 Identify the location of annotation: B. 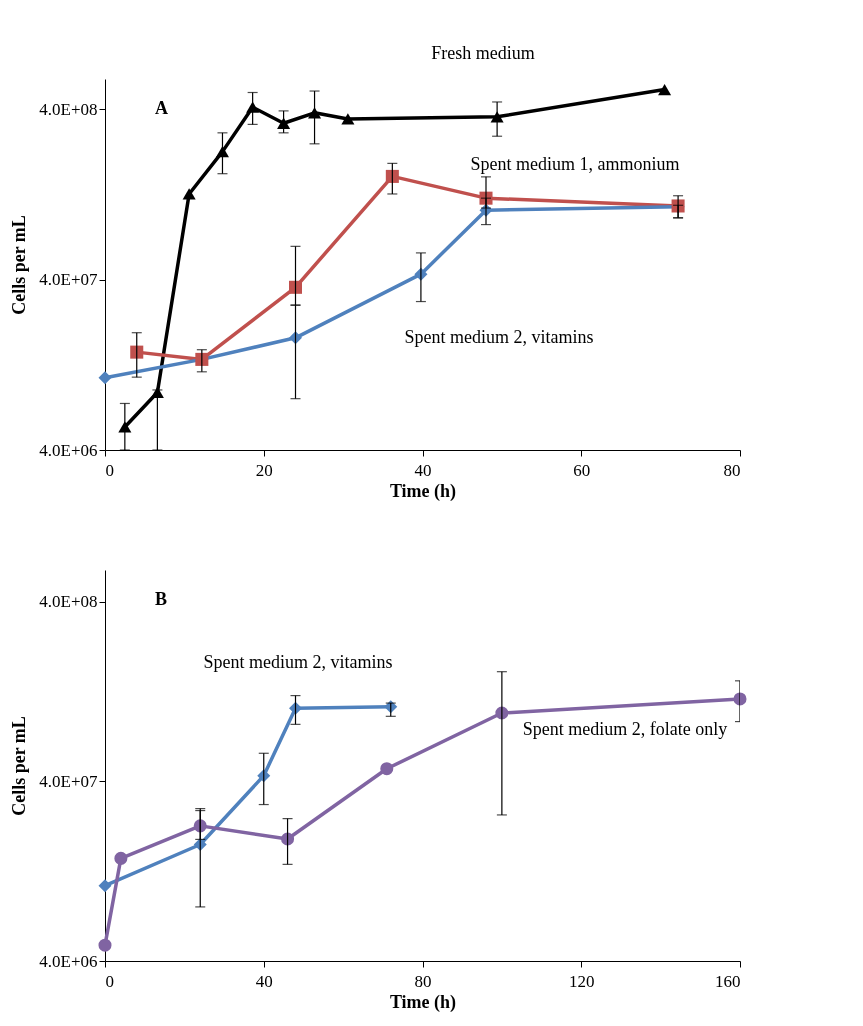
(161, 599).